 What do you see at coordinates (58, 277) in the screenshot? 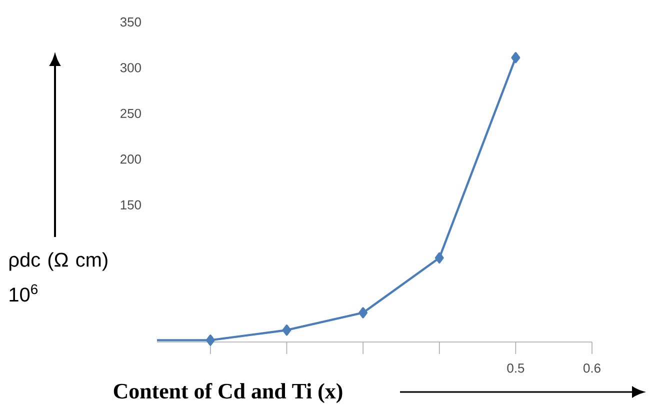
I see `y-axis-title: ρdc (Ω cm) 10$^{6}$` at bounding box center [58, 277].